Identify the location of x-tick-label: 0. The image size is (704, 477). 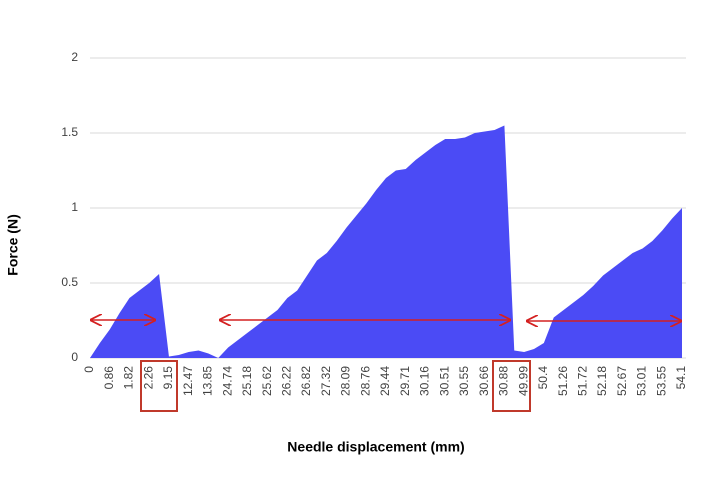
(89, 369).